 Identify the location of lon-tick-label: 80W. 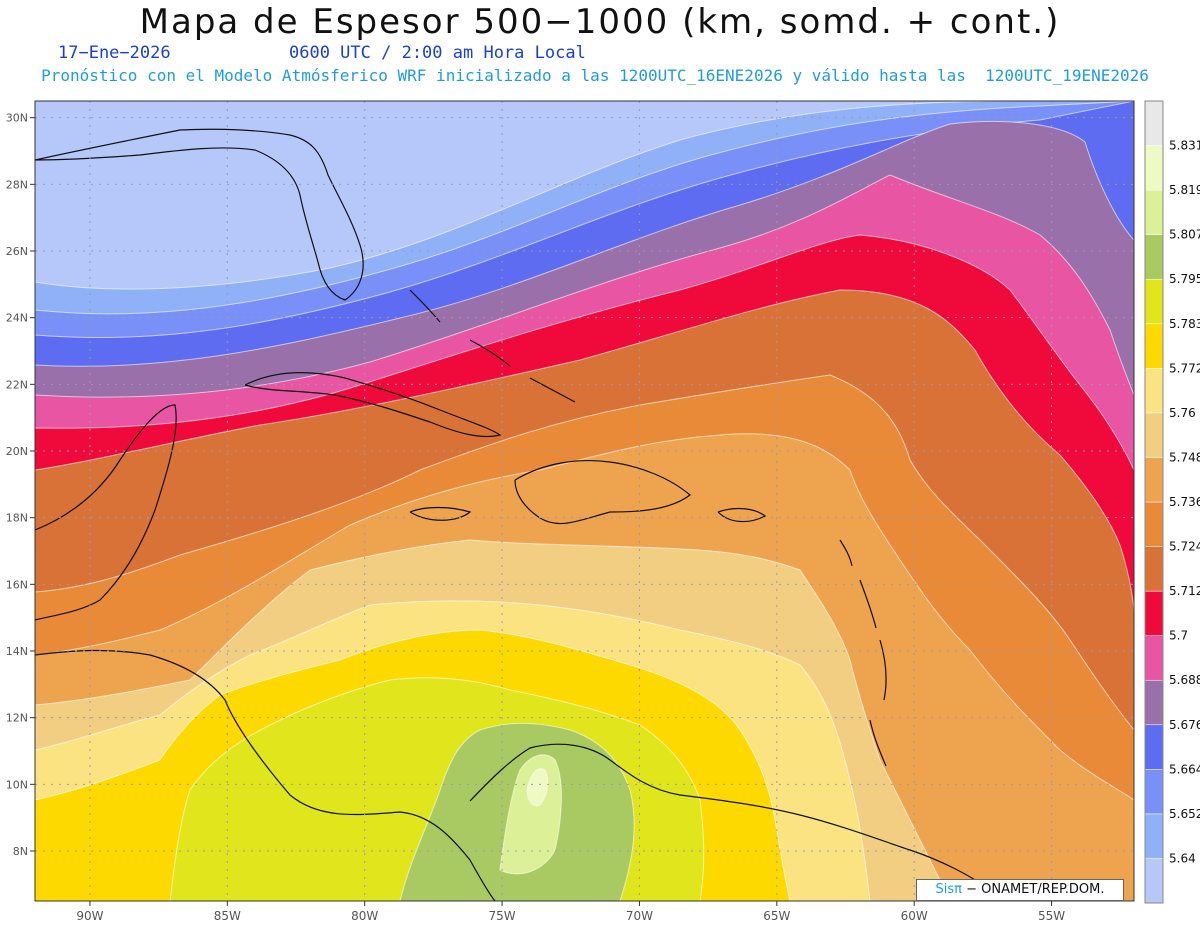
(364, 916).